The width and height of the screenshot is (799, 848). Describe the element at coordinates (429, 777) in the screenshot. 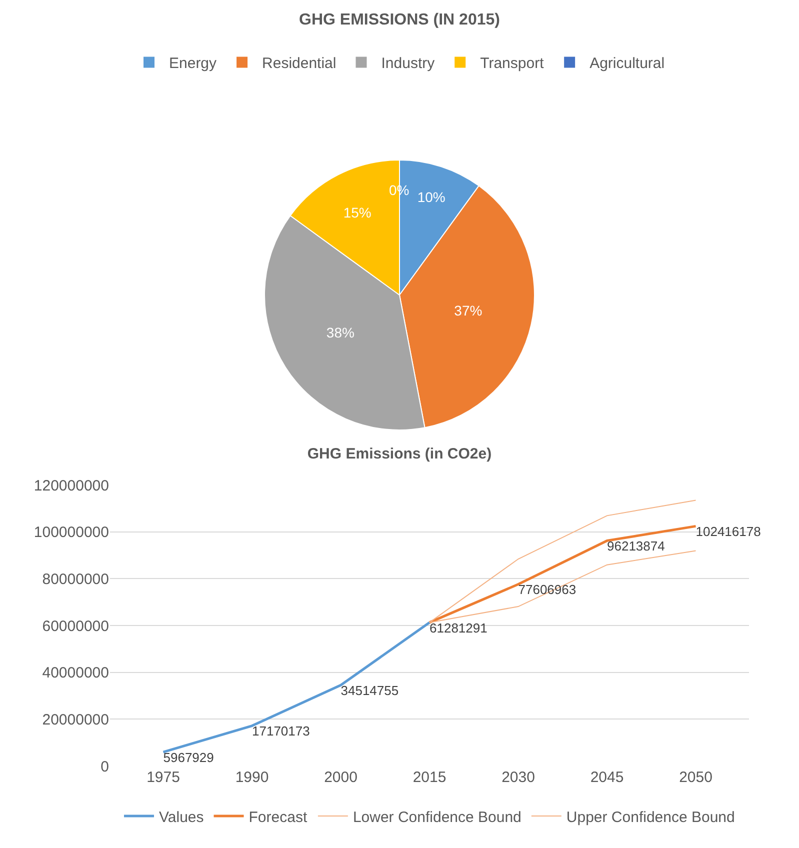

I see `x-tick-label: 2015` at that location.